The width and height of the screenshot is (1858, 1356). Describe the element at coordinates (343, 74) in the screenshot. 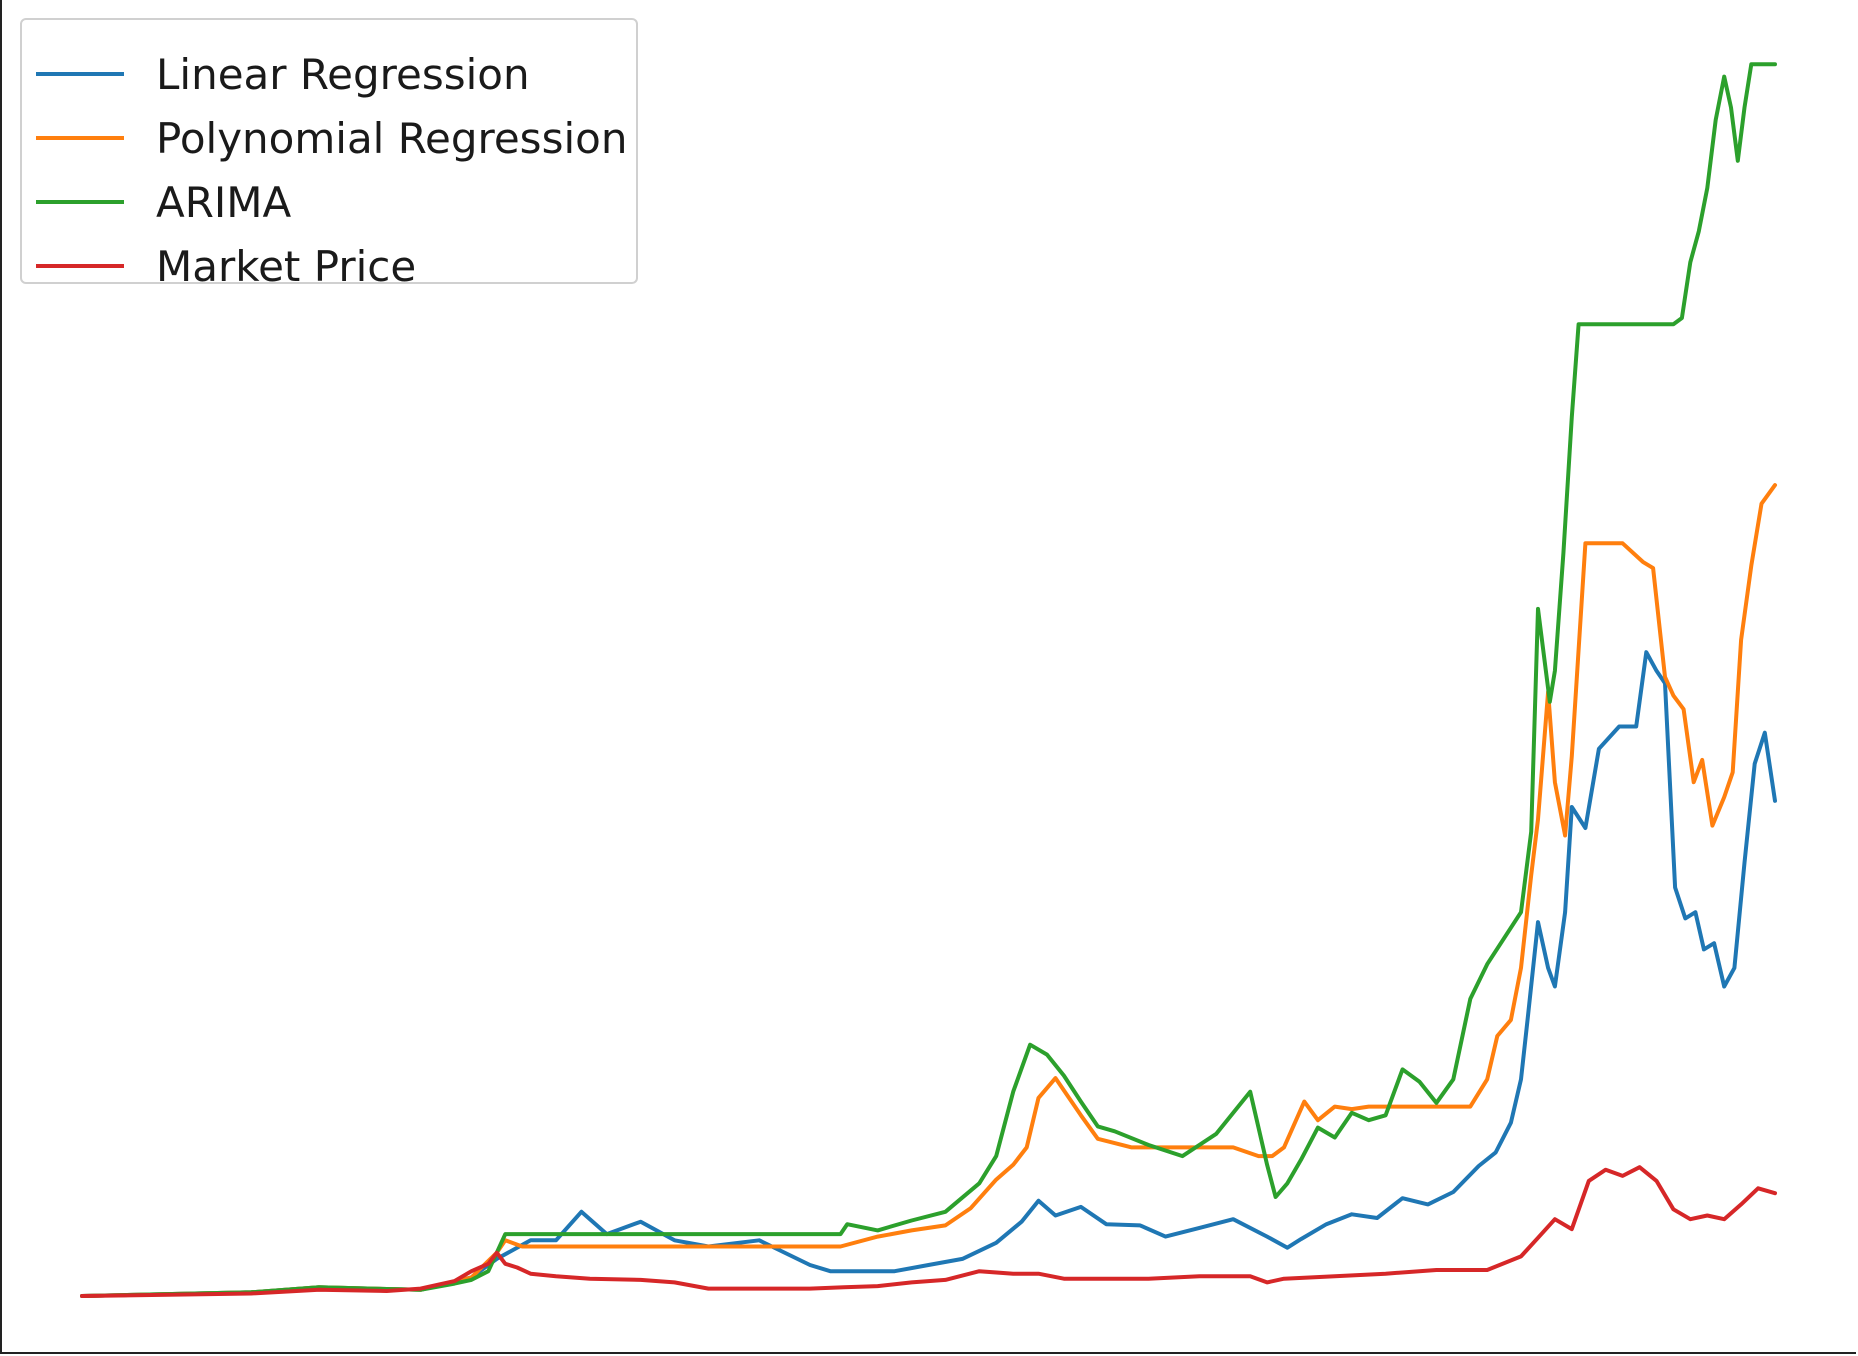

I see `legend-label-linear-regression: Linear Regression` at that location.